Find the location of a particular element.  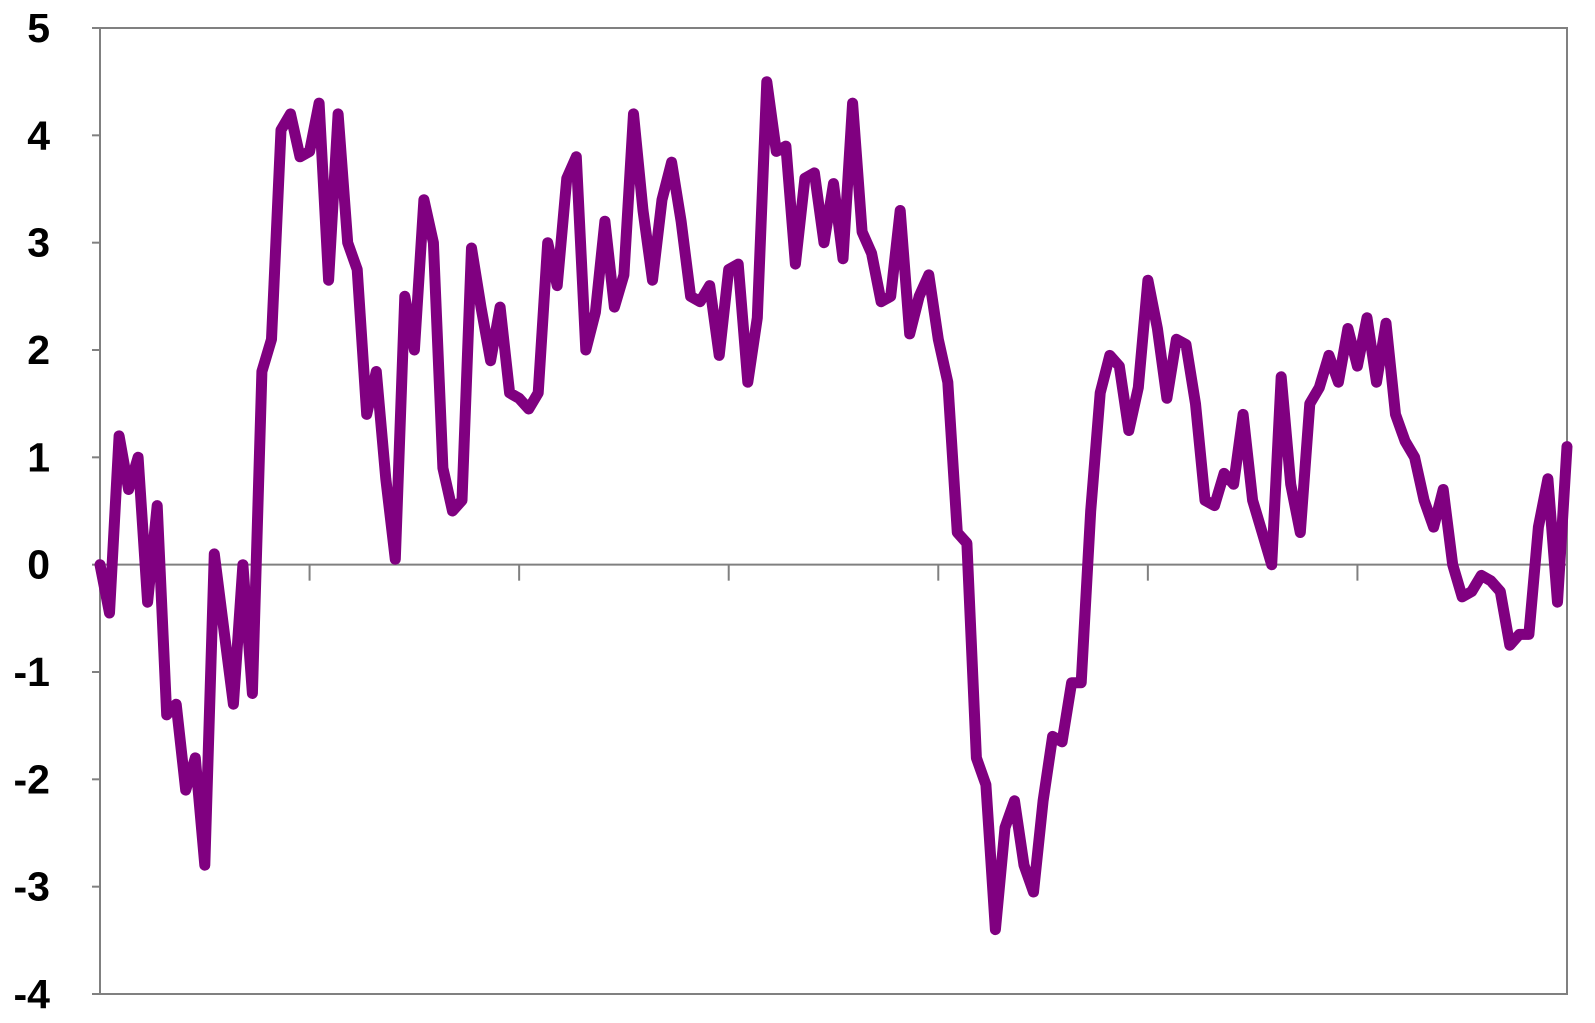

y-tick-label: -1 is located at coordinates (32, 672).